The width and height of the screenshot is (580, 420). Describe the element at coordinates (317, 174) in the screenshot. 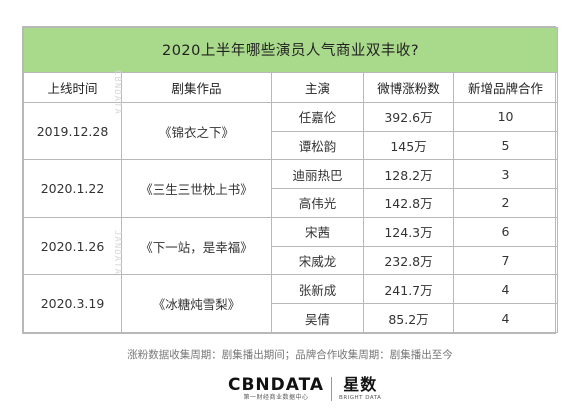

I see `cell-star: 迪丽热巴` at that location.